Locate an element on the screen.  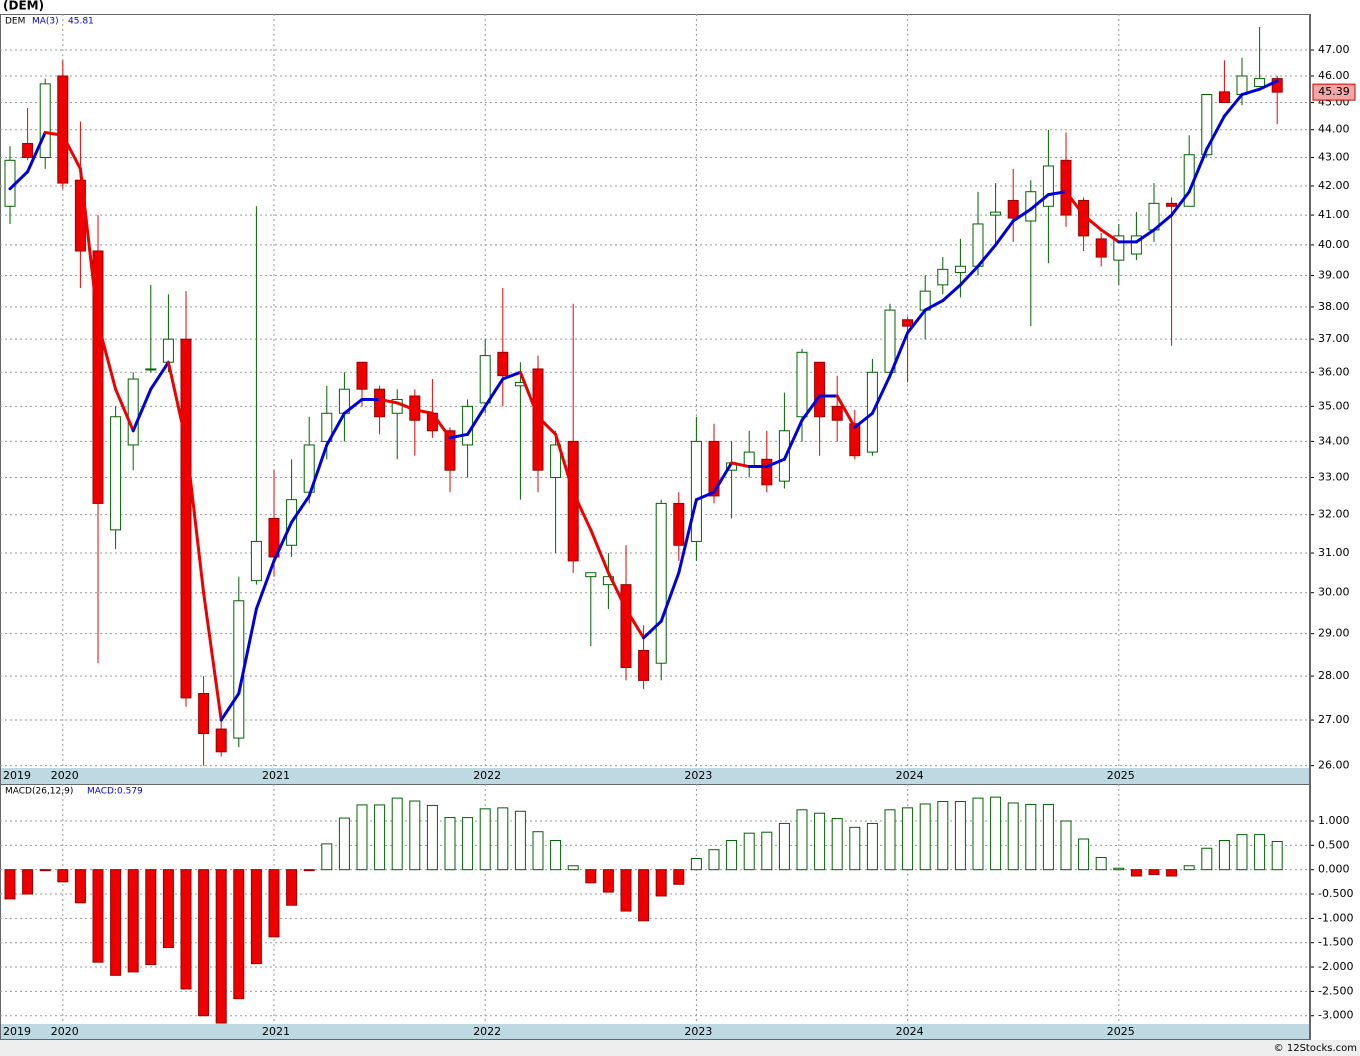
y-tick-label: 47.00 is located at coordinates (1334, 49).